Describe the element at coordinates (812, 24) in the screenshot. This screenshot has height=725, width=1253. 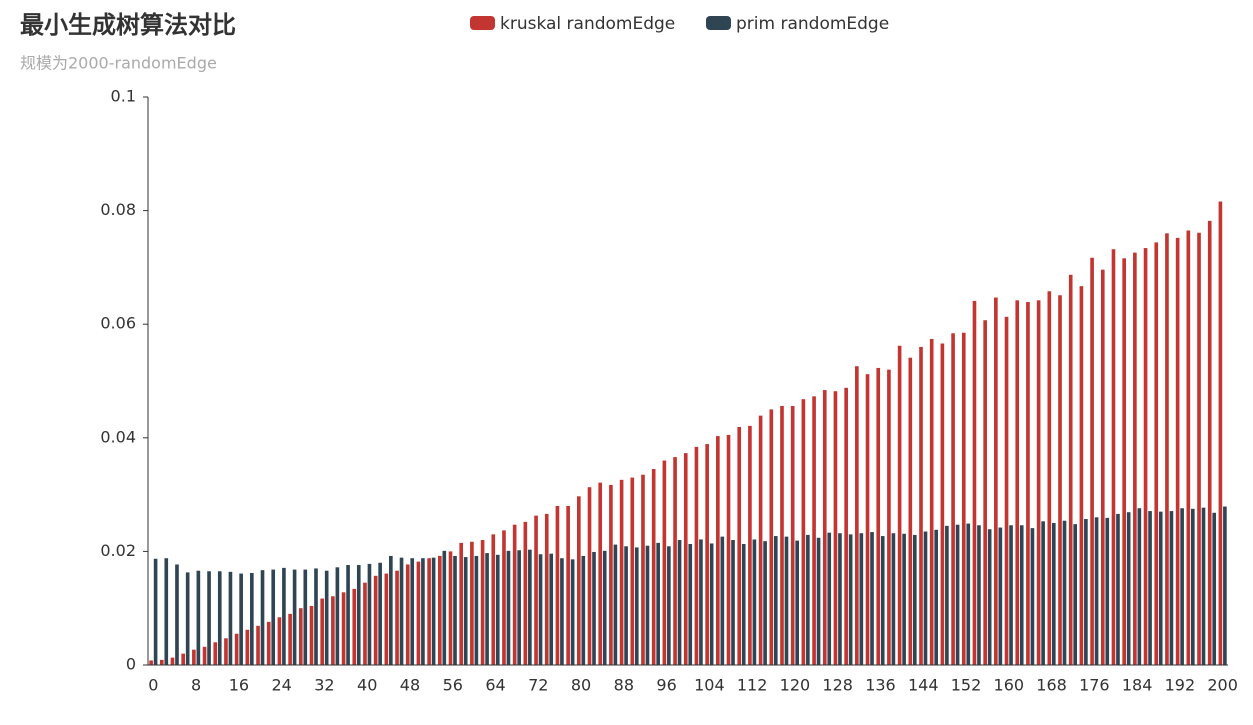
I see `legend-label: prim randomEdge` at that location.